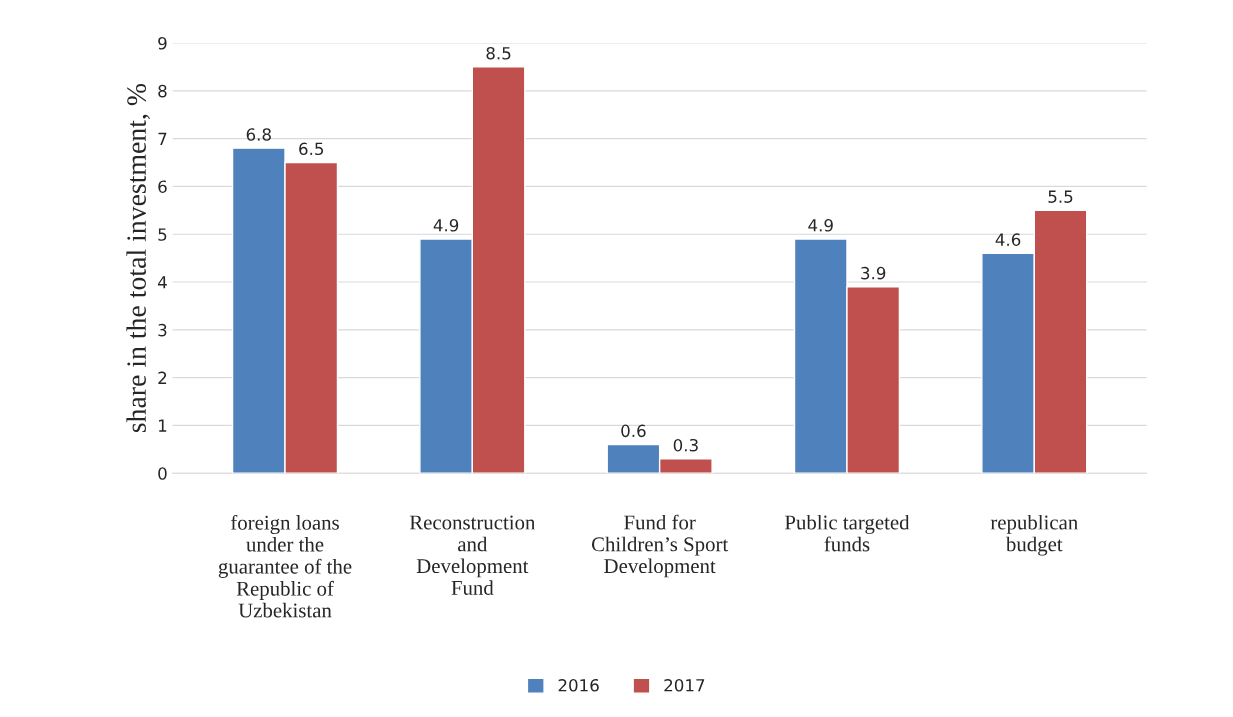 The width and height of the screenshot is (1233, 717). I want to click on x-tick-label: foreign loans under the guarantee of the Republic of Uzbekistan, so click(285, 566).